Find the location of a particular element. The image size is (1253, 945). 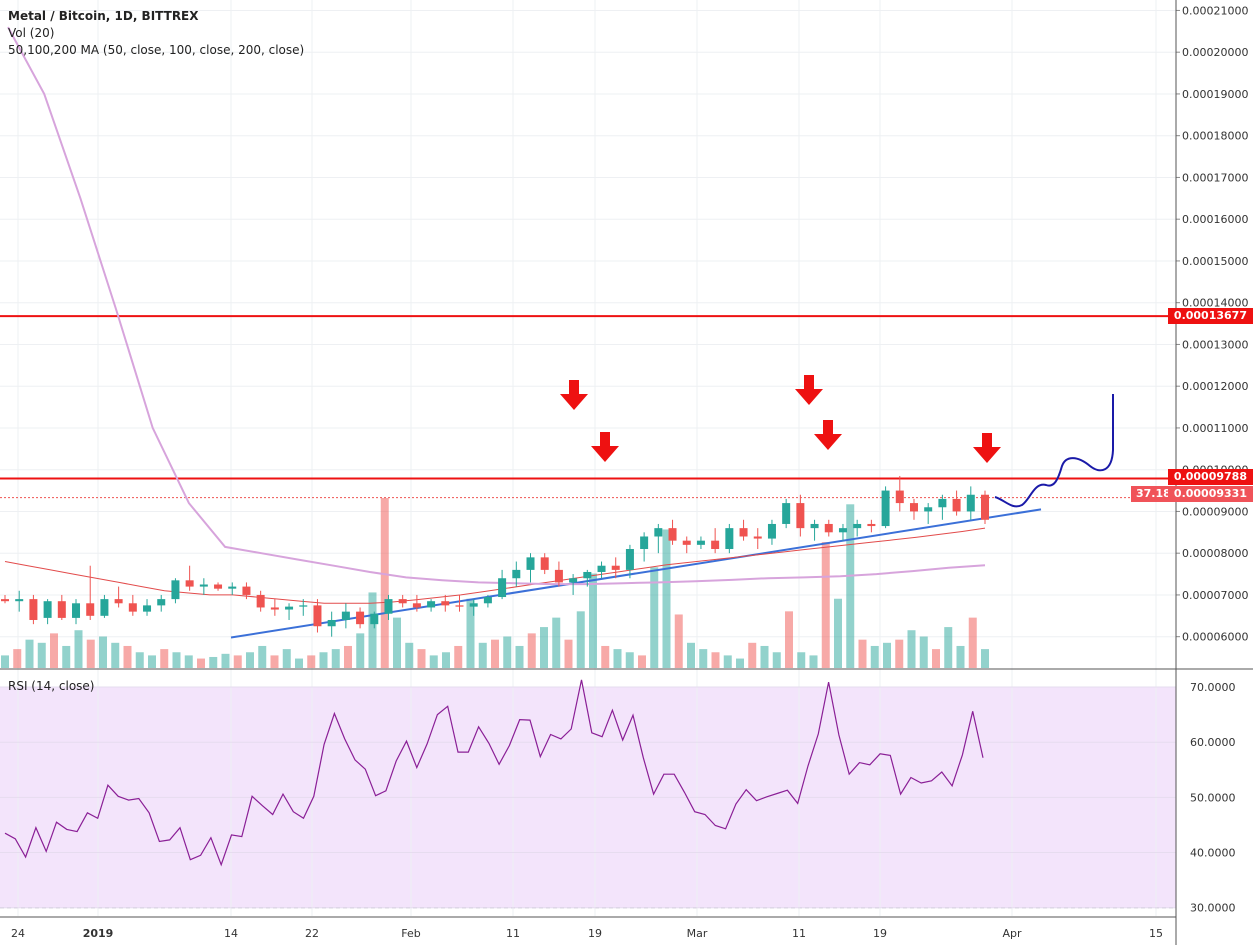

ma50-line is located at coordinates (495, 565).